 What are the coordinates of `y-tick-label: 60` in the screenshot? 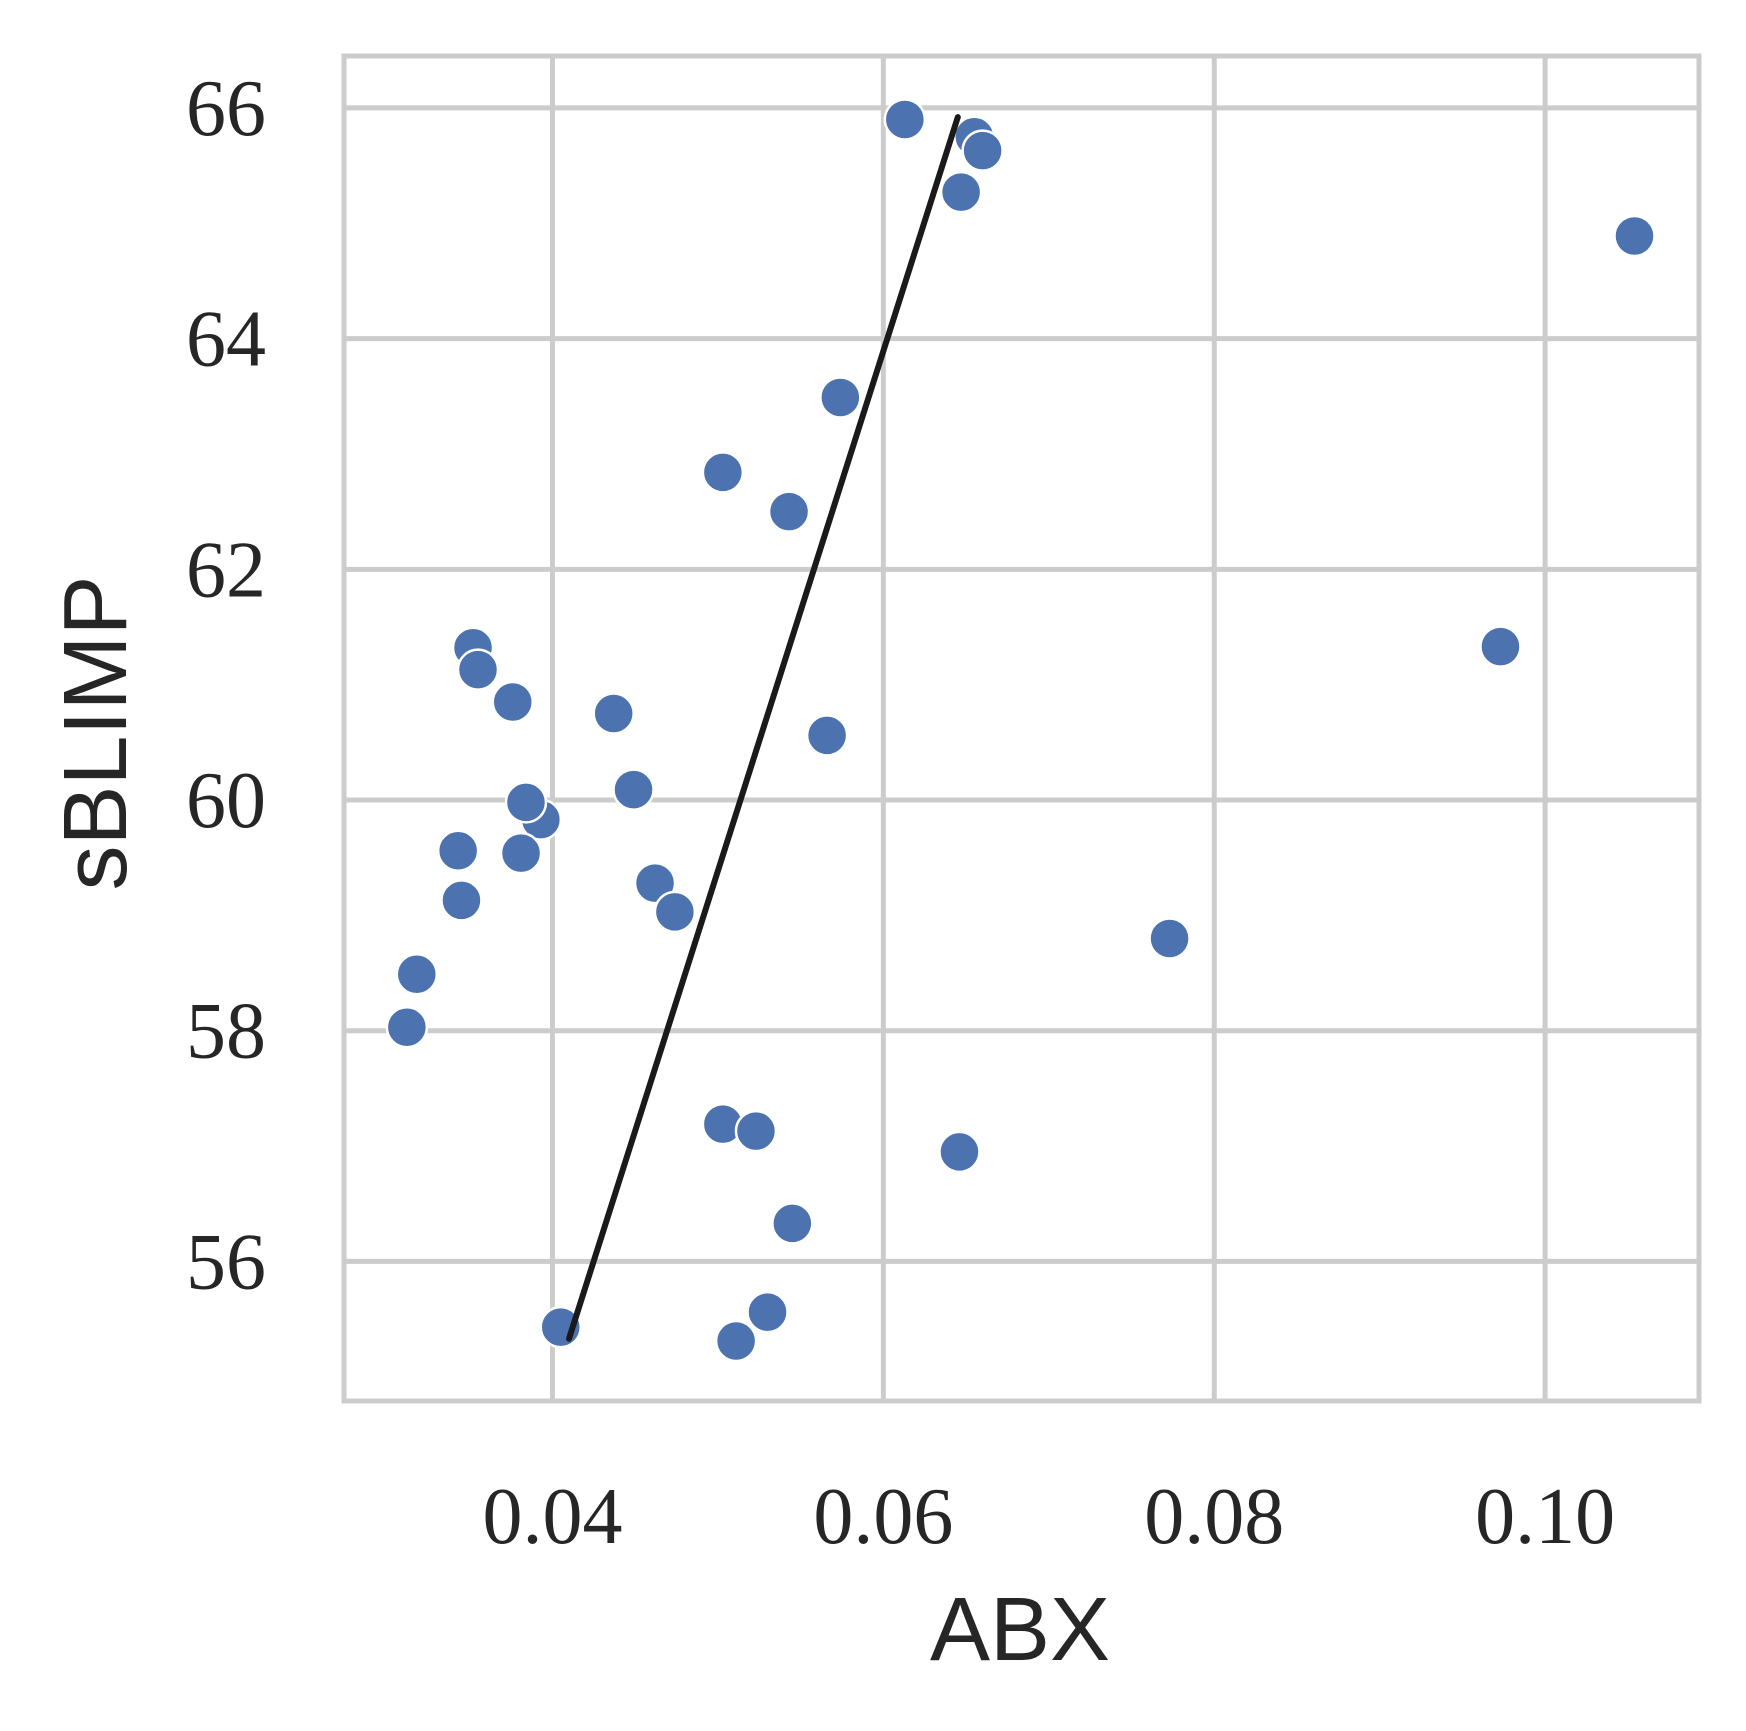 It's located at (226, 801).